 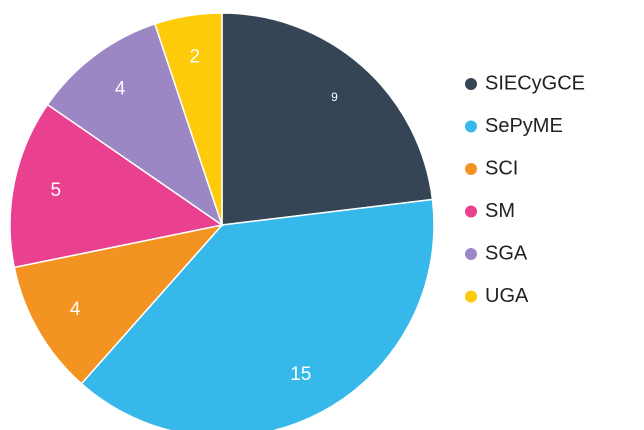 What do you see at coordinates (506, 253) in the screenshot?
I see `legend-label: SGA` at bounding box center [506, 253].